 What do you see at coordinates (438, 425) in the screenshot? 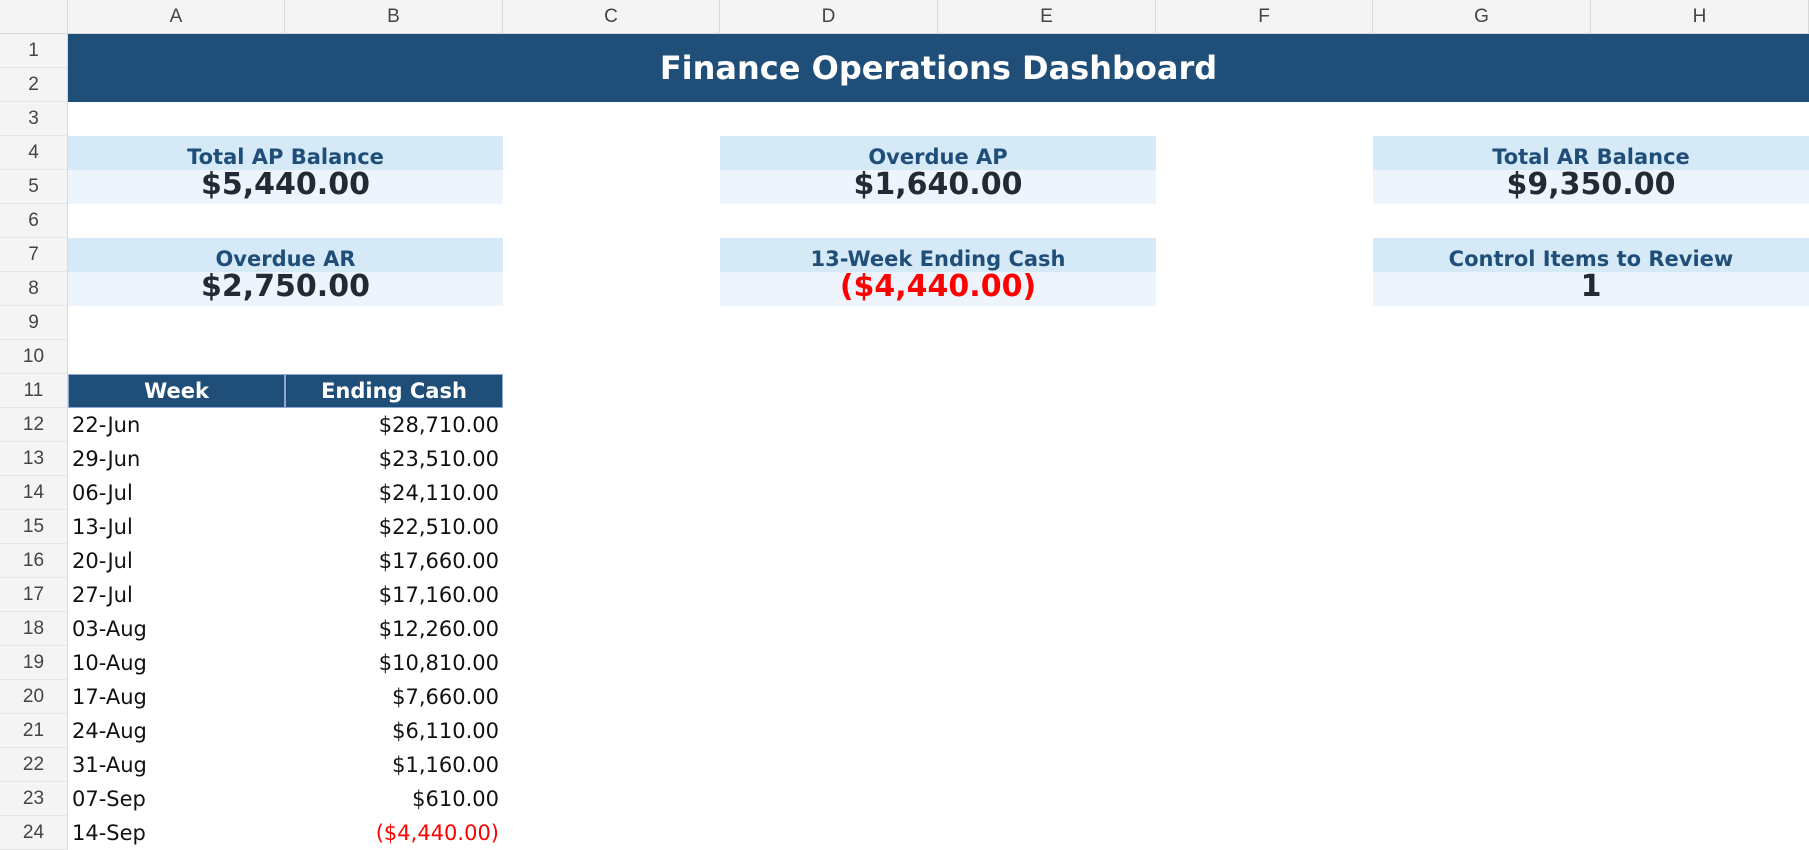
I see `table-cell-cash: $28,710.00` at bounding box center [438, 425].